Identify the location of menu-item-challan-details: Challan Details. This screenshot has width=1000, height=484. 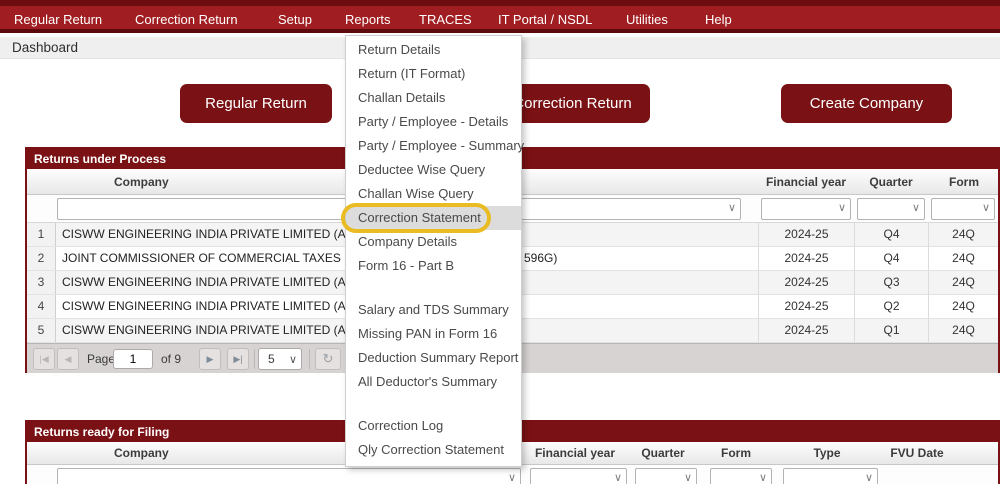
(402, 97).